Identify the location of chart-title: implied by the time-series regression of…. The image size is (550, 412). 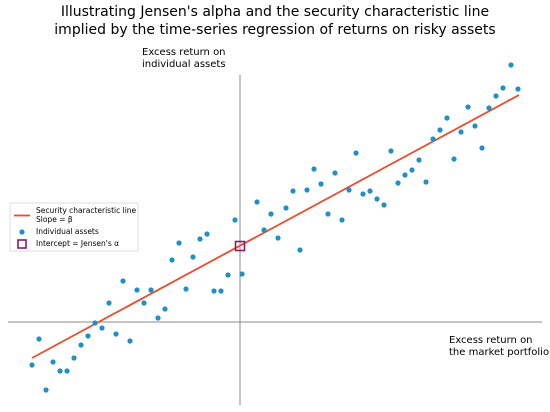
(274, 30).